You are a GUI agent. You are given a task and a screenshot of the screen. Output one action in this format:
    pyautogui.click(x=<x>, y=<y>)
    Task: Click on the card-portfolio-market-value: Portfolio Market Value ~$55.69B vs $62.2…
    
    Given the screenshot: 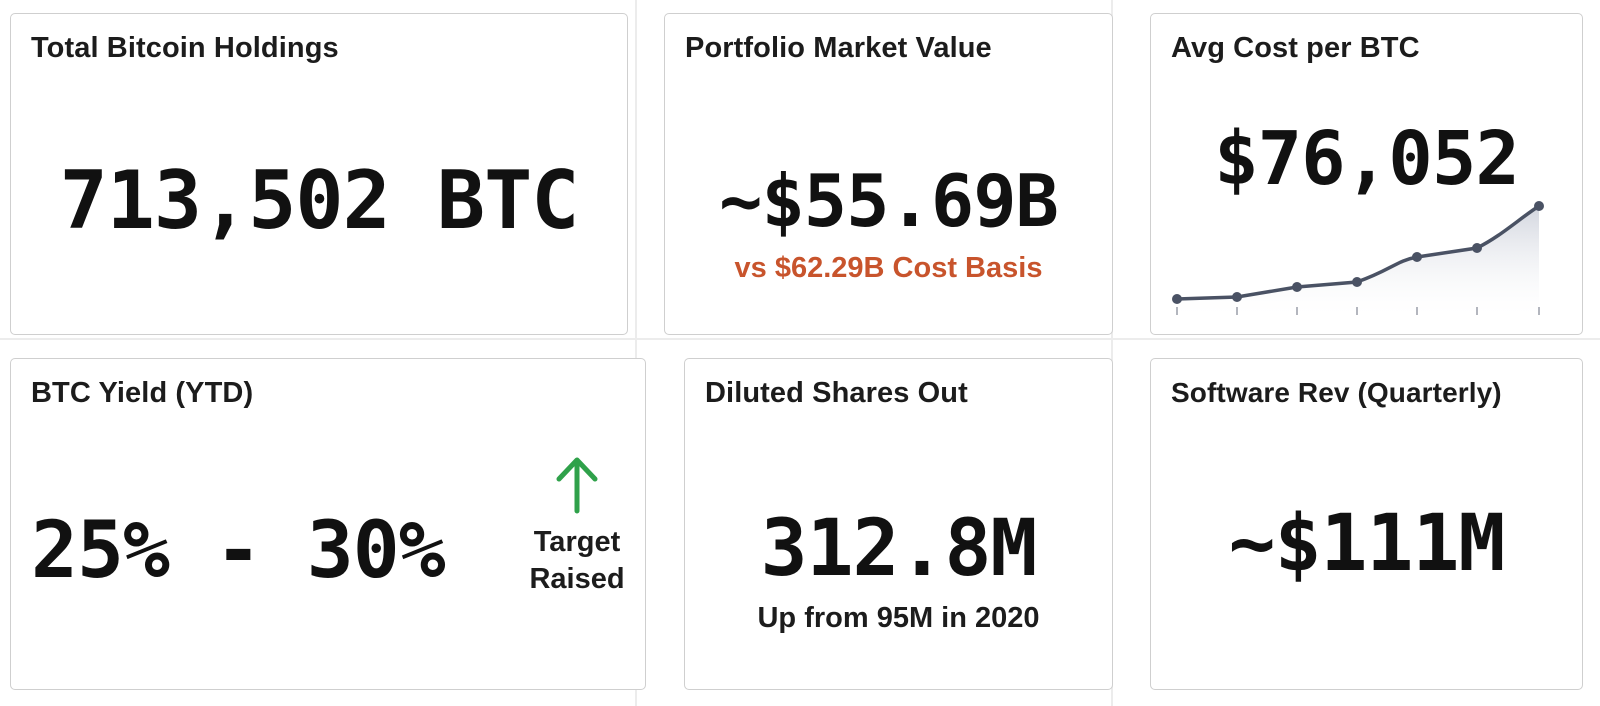 What is the action you would take?
    pyautogui.click(x=888, y=174)
    